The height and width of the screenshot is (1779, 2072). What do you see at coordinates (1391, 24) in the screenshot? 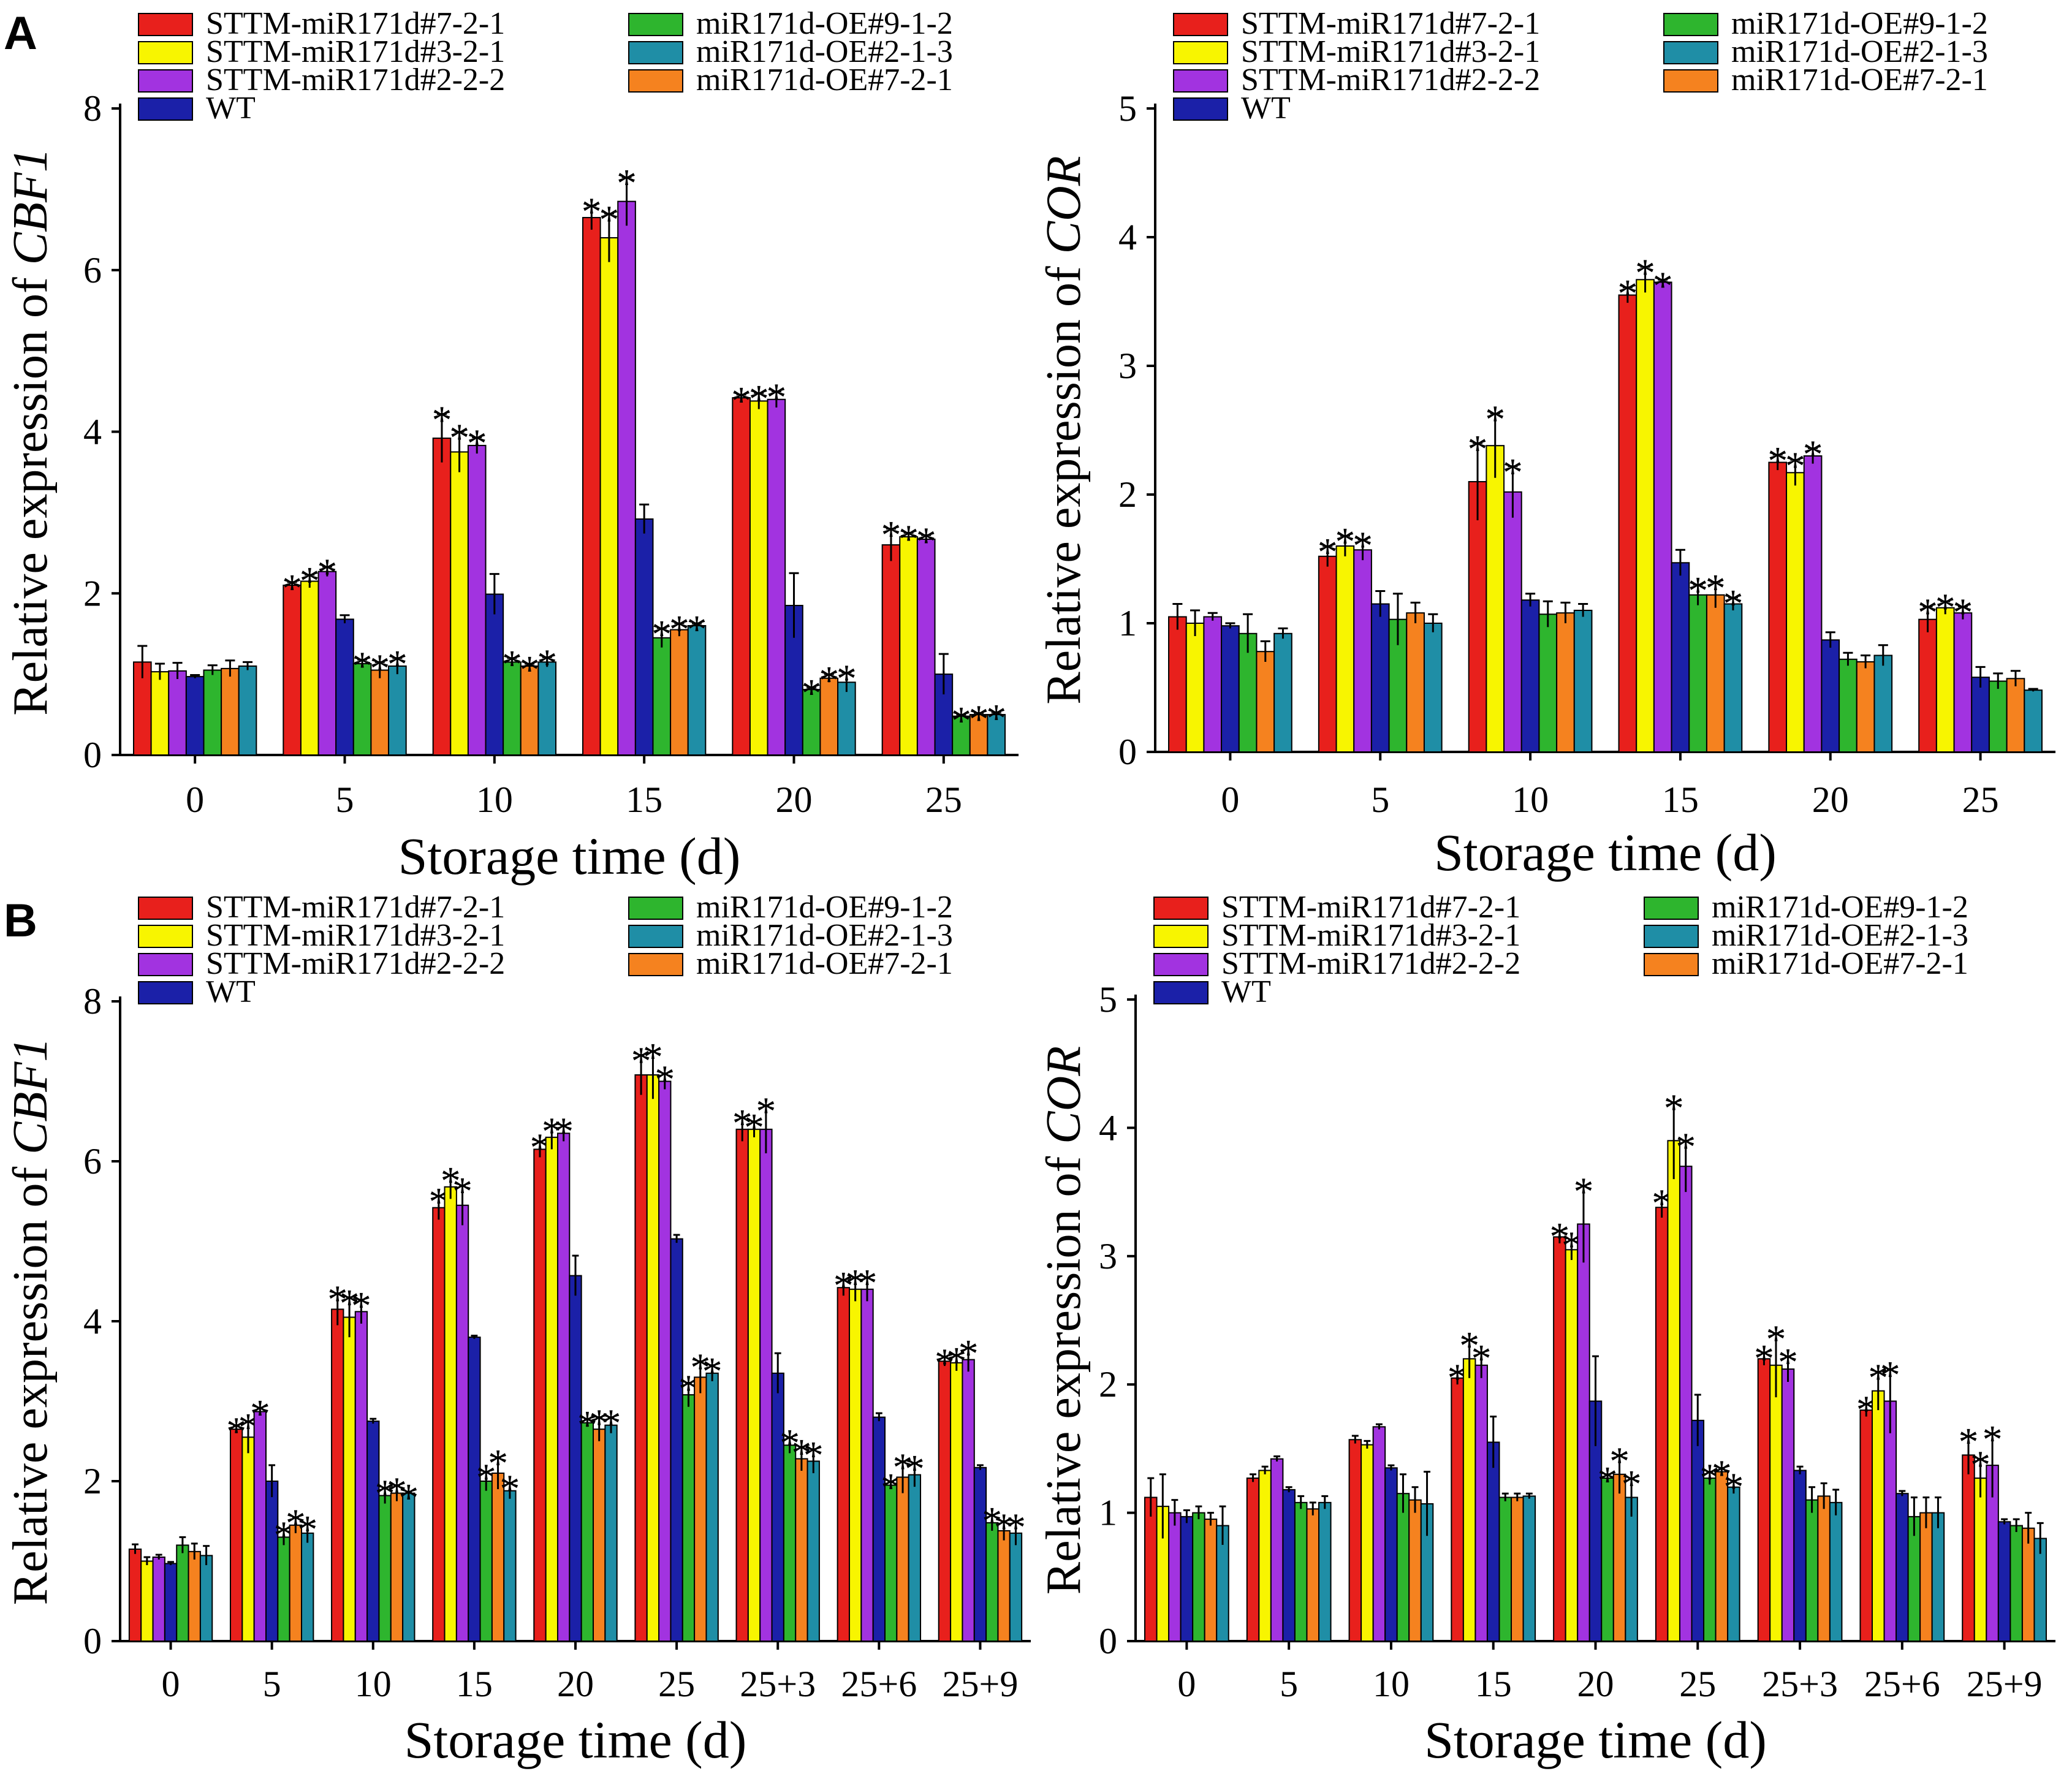
I see `legend-label-sttm-mir171d-7-2-1: STTM-miR171d#7-2-1` at bounding box center [1391, 24].